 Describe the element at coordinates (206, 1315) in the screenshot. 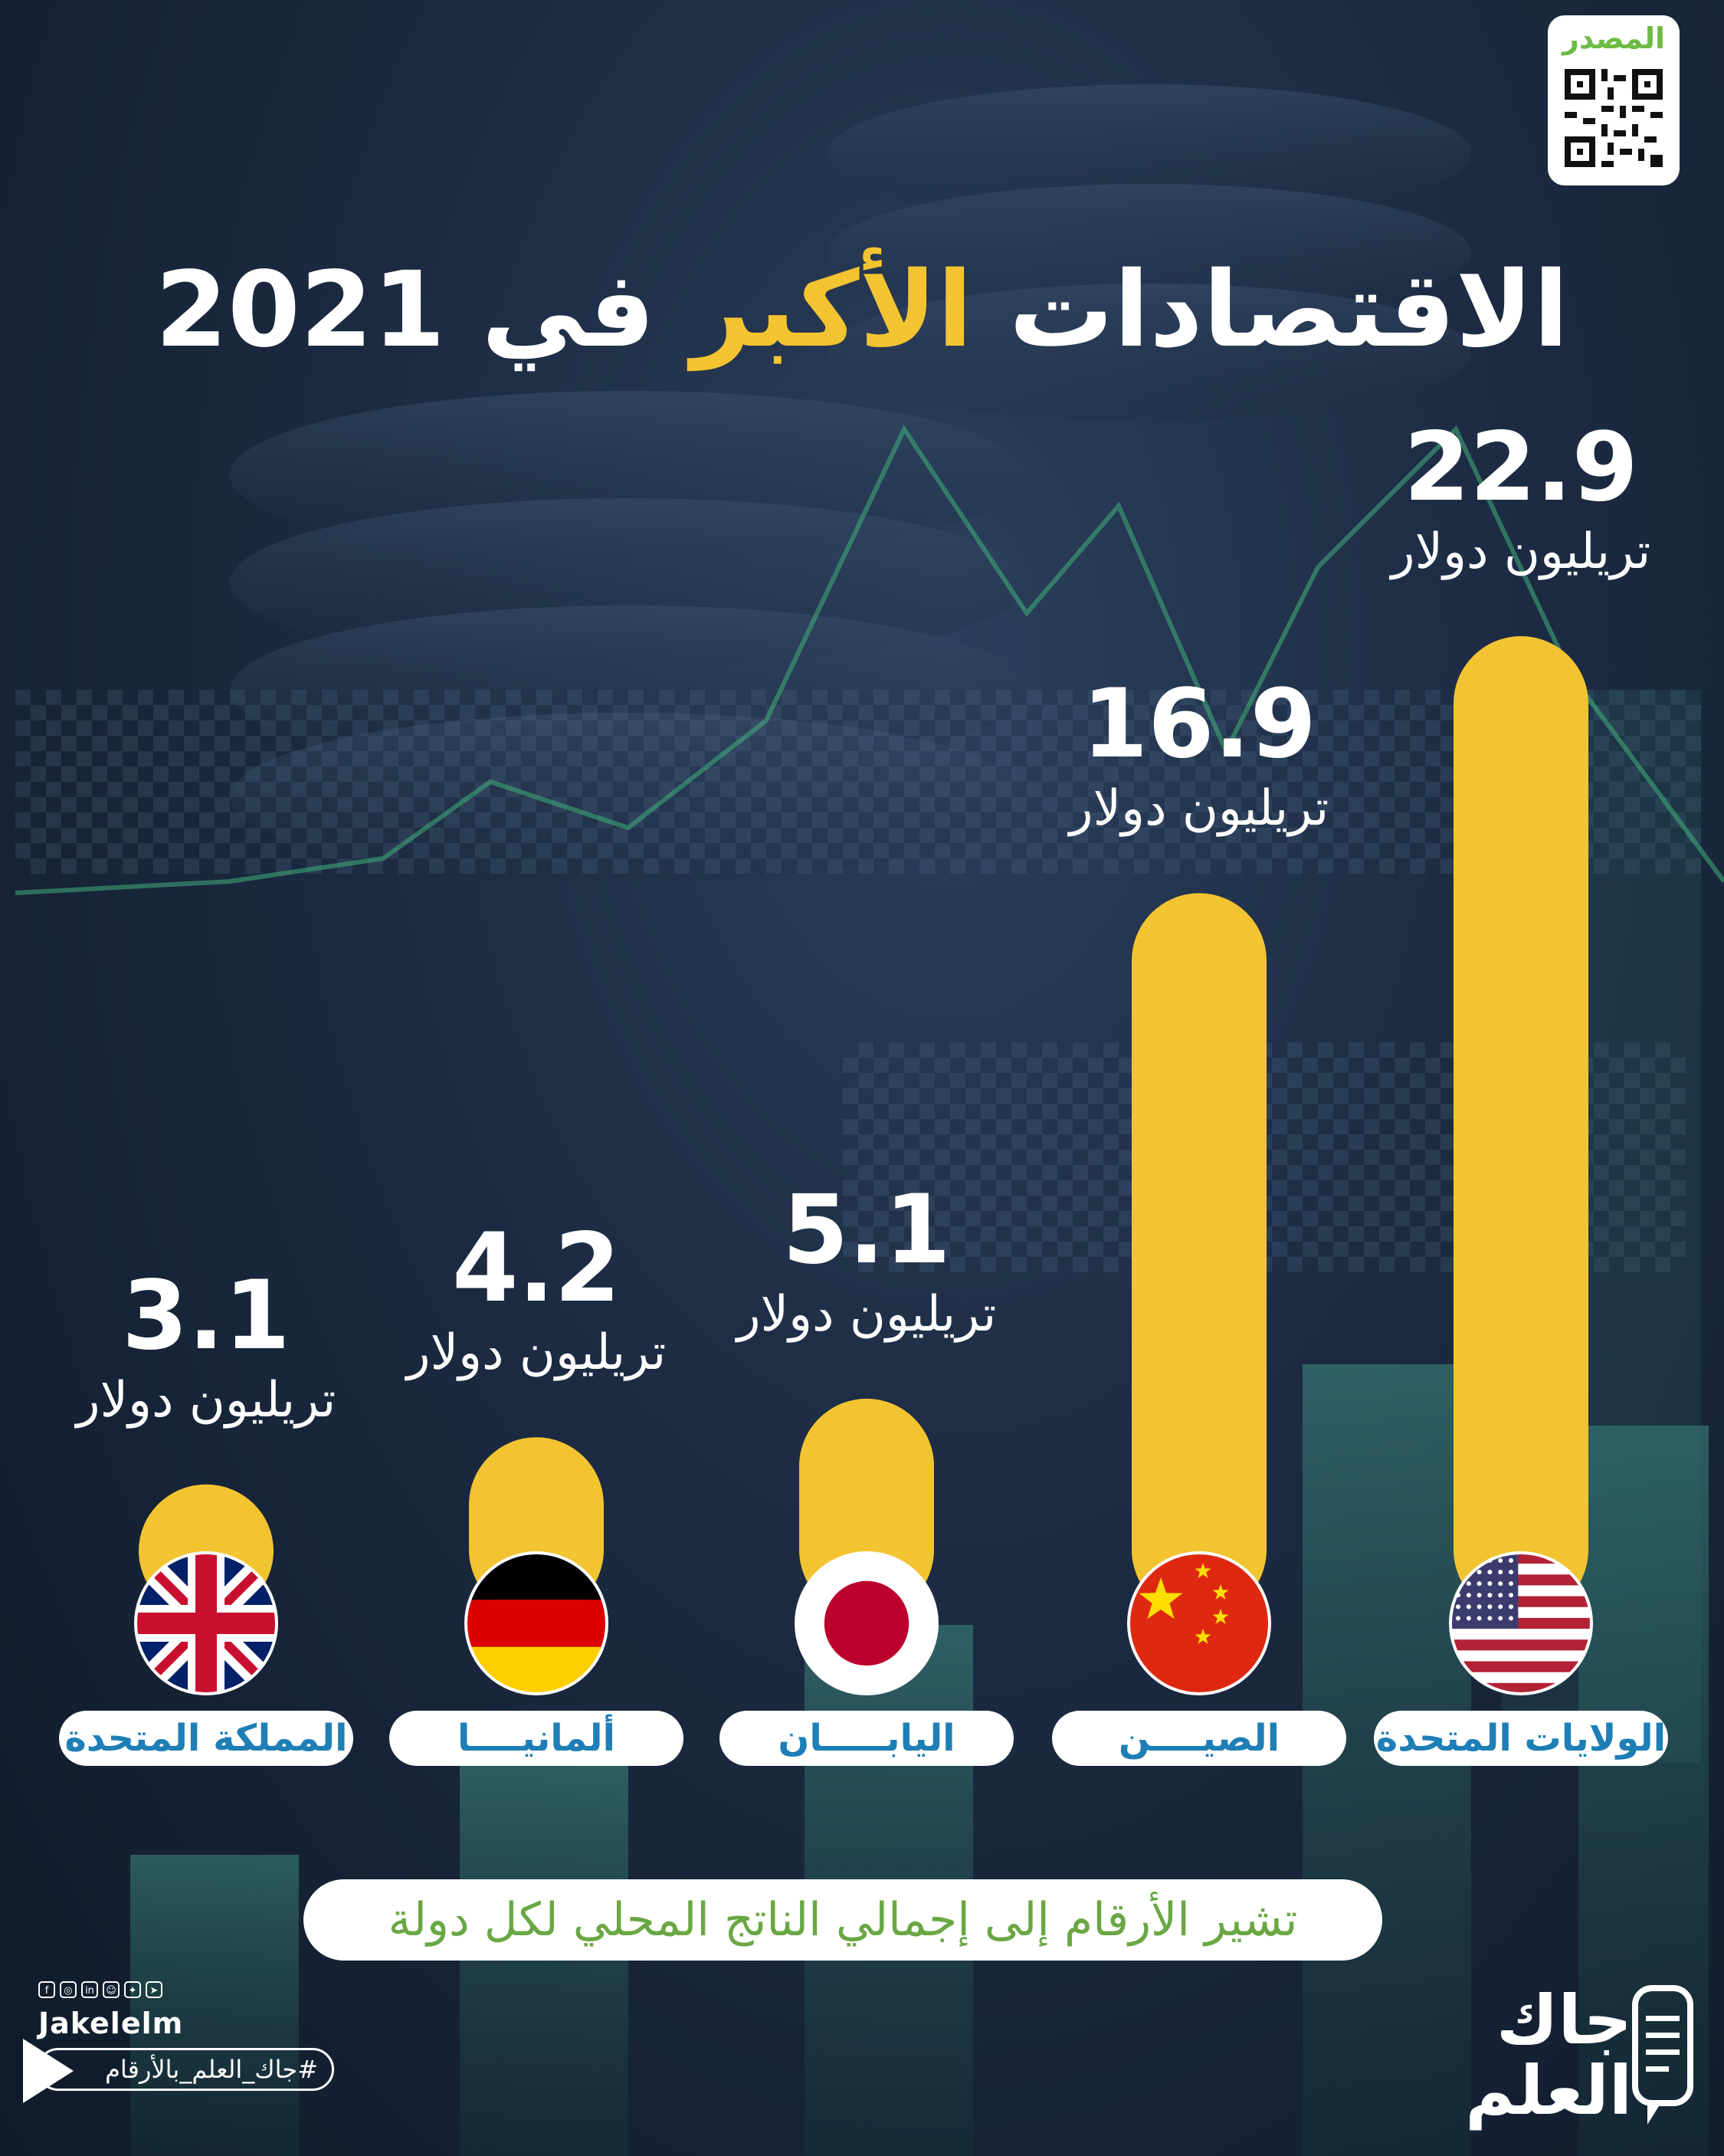

I see `value-label: 3.1` at that location.